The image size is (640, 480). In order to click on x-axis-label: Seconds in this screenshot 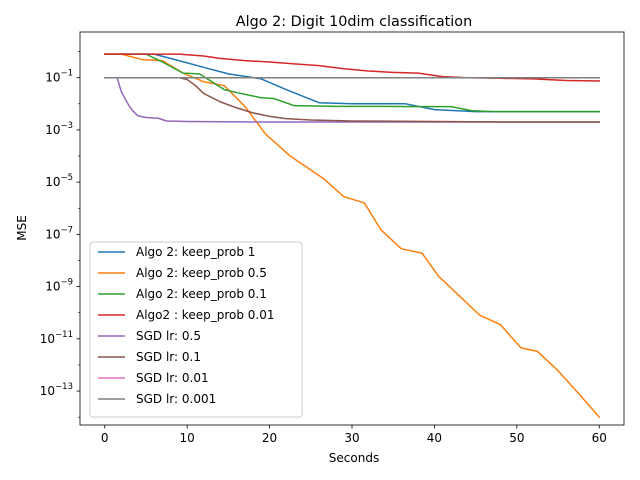, I will do `click(354, 458)`.